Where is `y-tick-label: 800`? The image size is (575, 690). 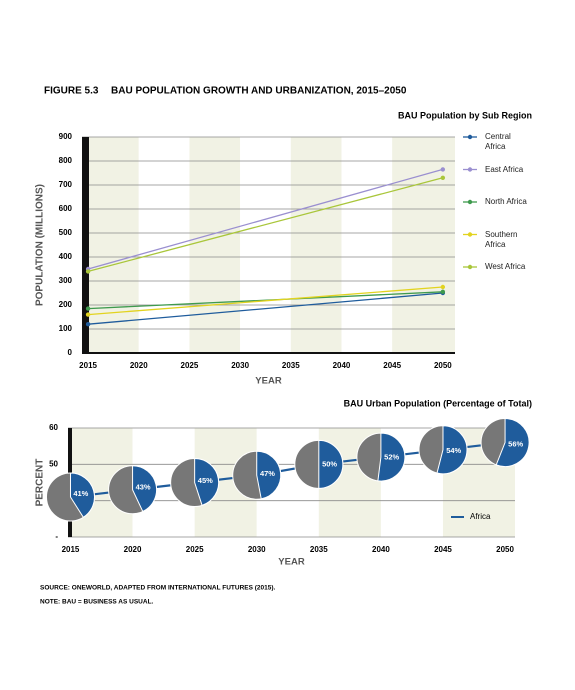
y-tick-label: 800 is located at coordinates (66, 160).